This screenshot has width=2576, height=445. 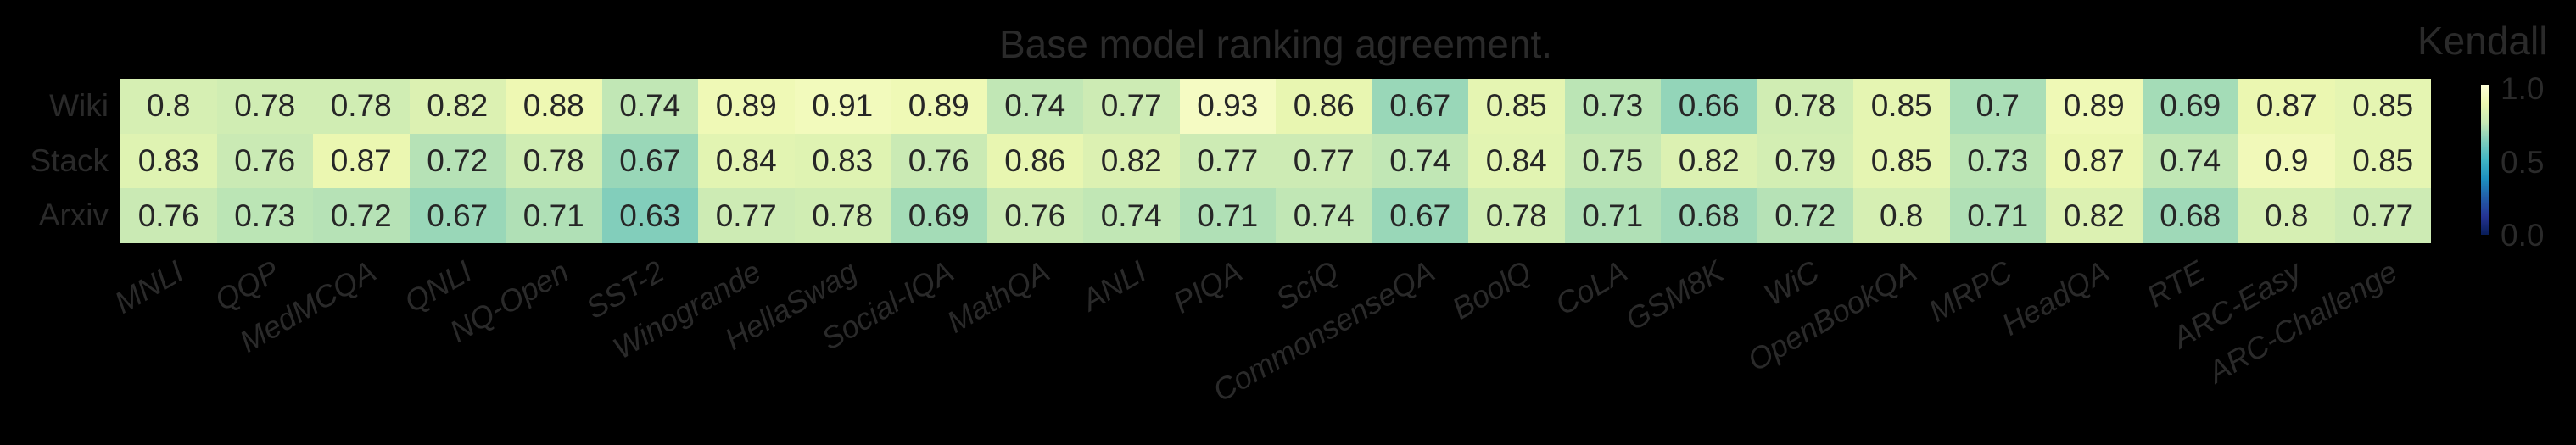 What do you see at coordinates (2523, 88) in the screenshot?
I see `colorbar-tick-max: 1.0` at bounding box center [2523, 88].